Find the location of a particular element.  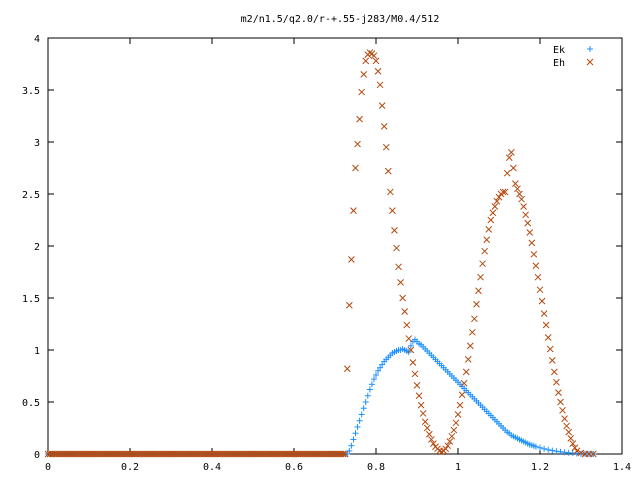

y-tick-label: 2 is located at coordinates (37, 247).